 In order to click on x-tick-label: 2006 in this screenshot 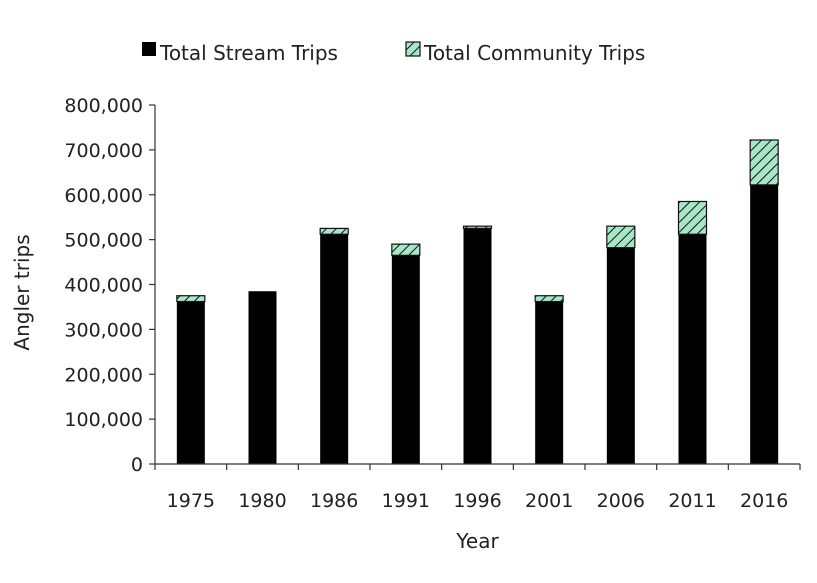, I will do `click(621, 501)`.